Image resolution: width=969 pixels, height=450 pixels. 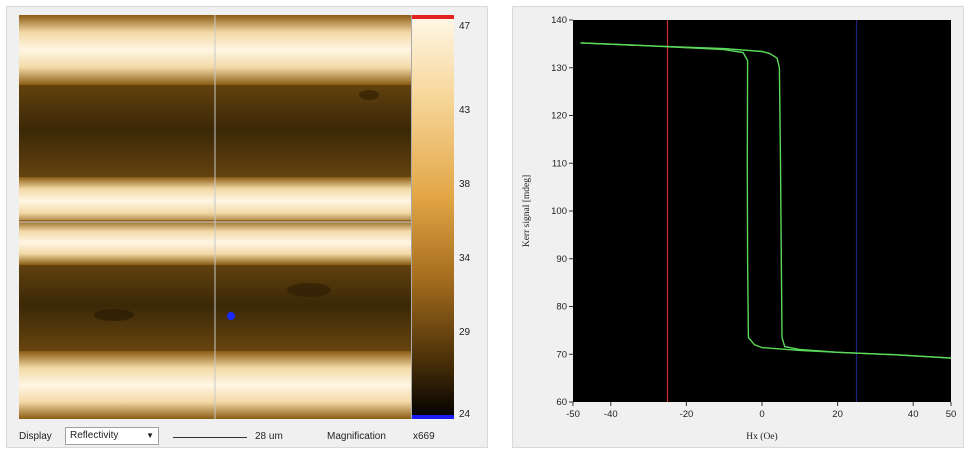 I want to click on display-mode-value: Reflectivity, so click(x=94, y=435).